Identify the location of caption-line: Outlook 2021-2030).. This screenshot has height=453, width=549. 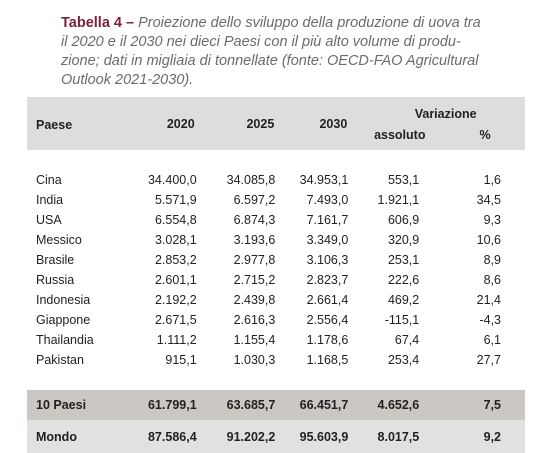
(127, 80).